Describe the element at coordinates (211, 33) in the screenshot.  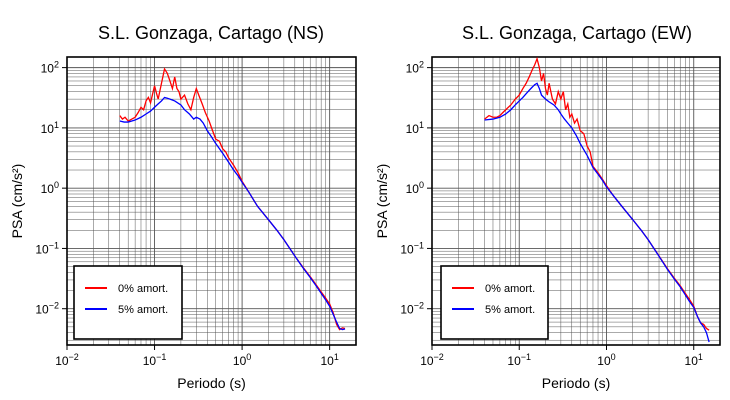
I see `chart-title: S.L. Gonzaga, Cartago (NS)` at that location.